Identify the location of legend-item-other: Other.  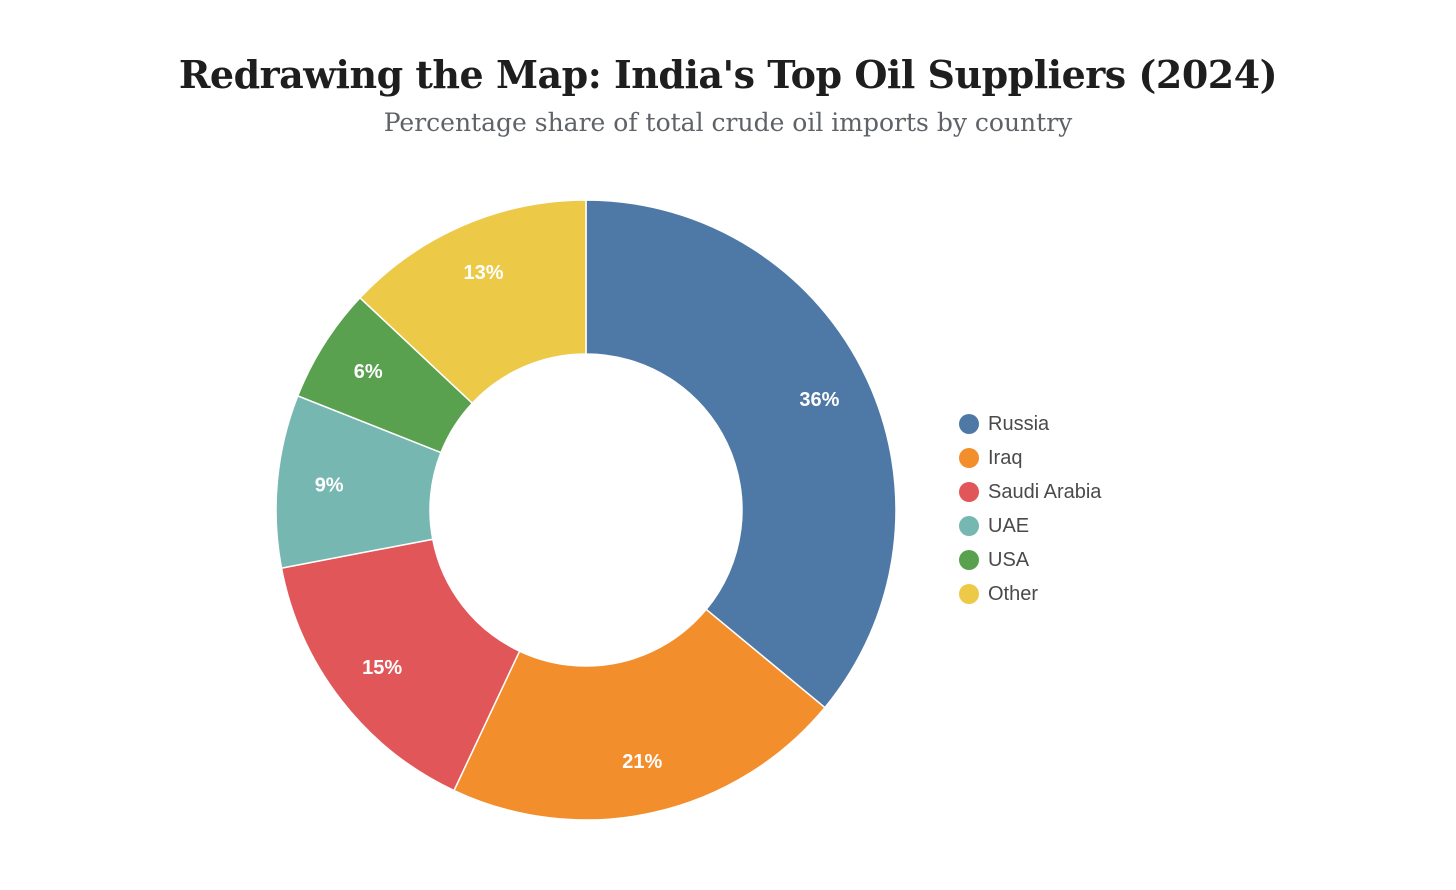
(998, 594).